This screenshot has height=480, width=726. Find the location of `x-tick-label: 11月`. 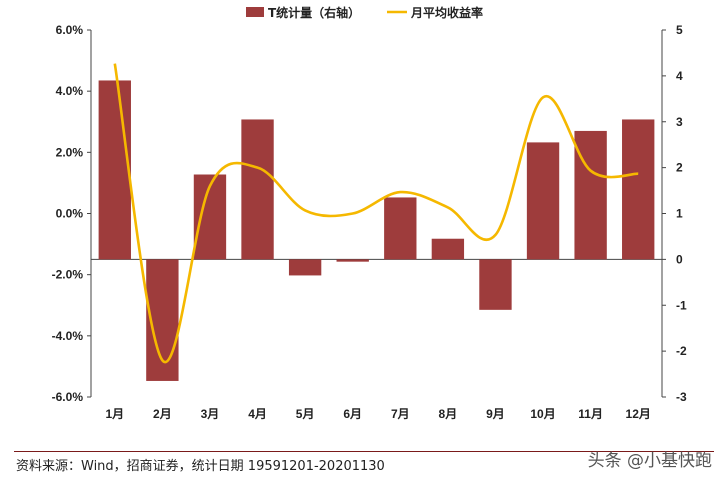

x-tick-label: 11月 is located at coordinates (590, 414).